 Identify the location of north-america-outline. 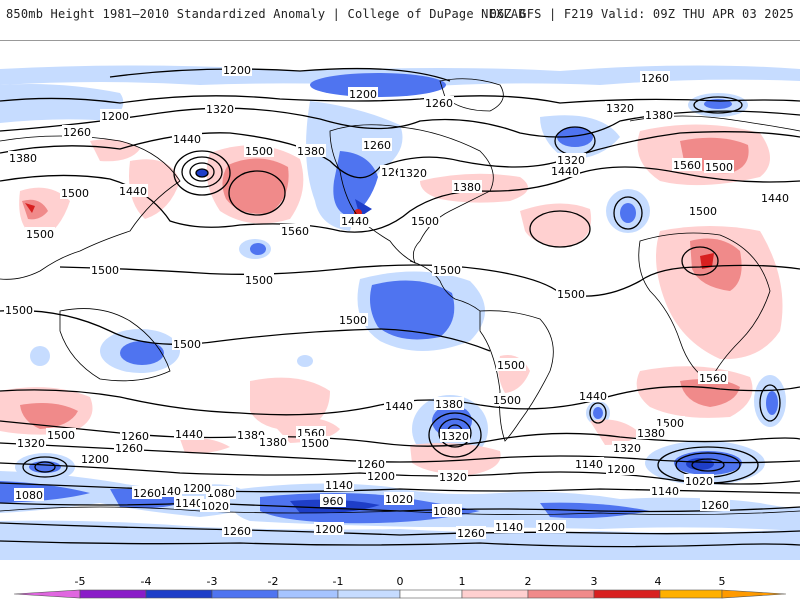
(411, 194).